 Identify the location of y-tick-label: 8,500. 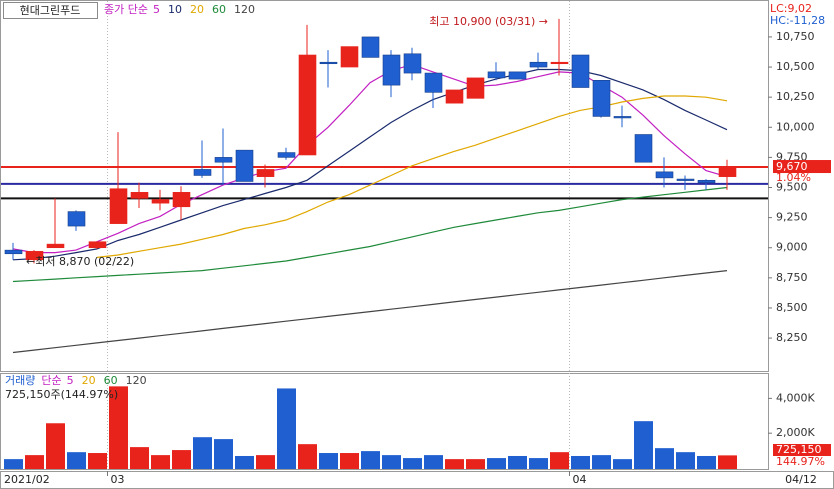
(792, 307).